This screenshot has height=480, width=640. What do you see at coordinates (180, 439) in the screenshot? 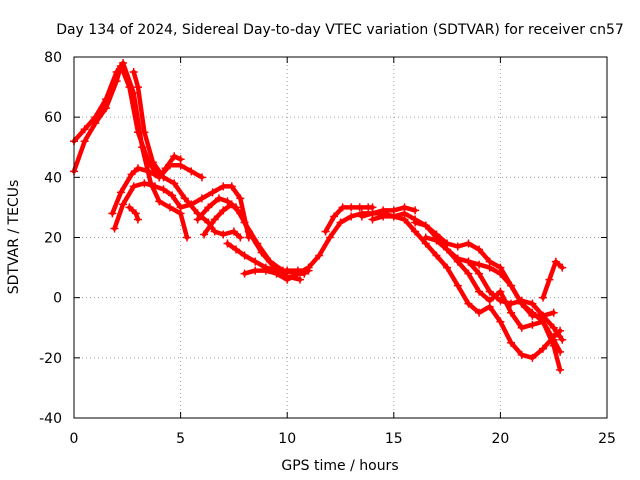
I see `x-tick-label: 5` at bounding box center [180, 439].